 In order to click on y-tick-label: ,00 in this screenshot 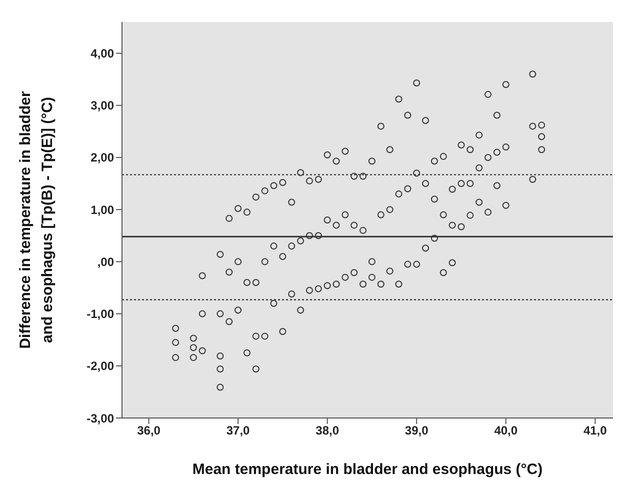, I will do `click(105, 261)`.